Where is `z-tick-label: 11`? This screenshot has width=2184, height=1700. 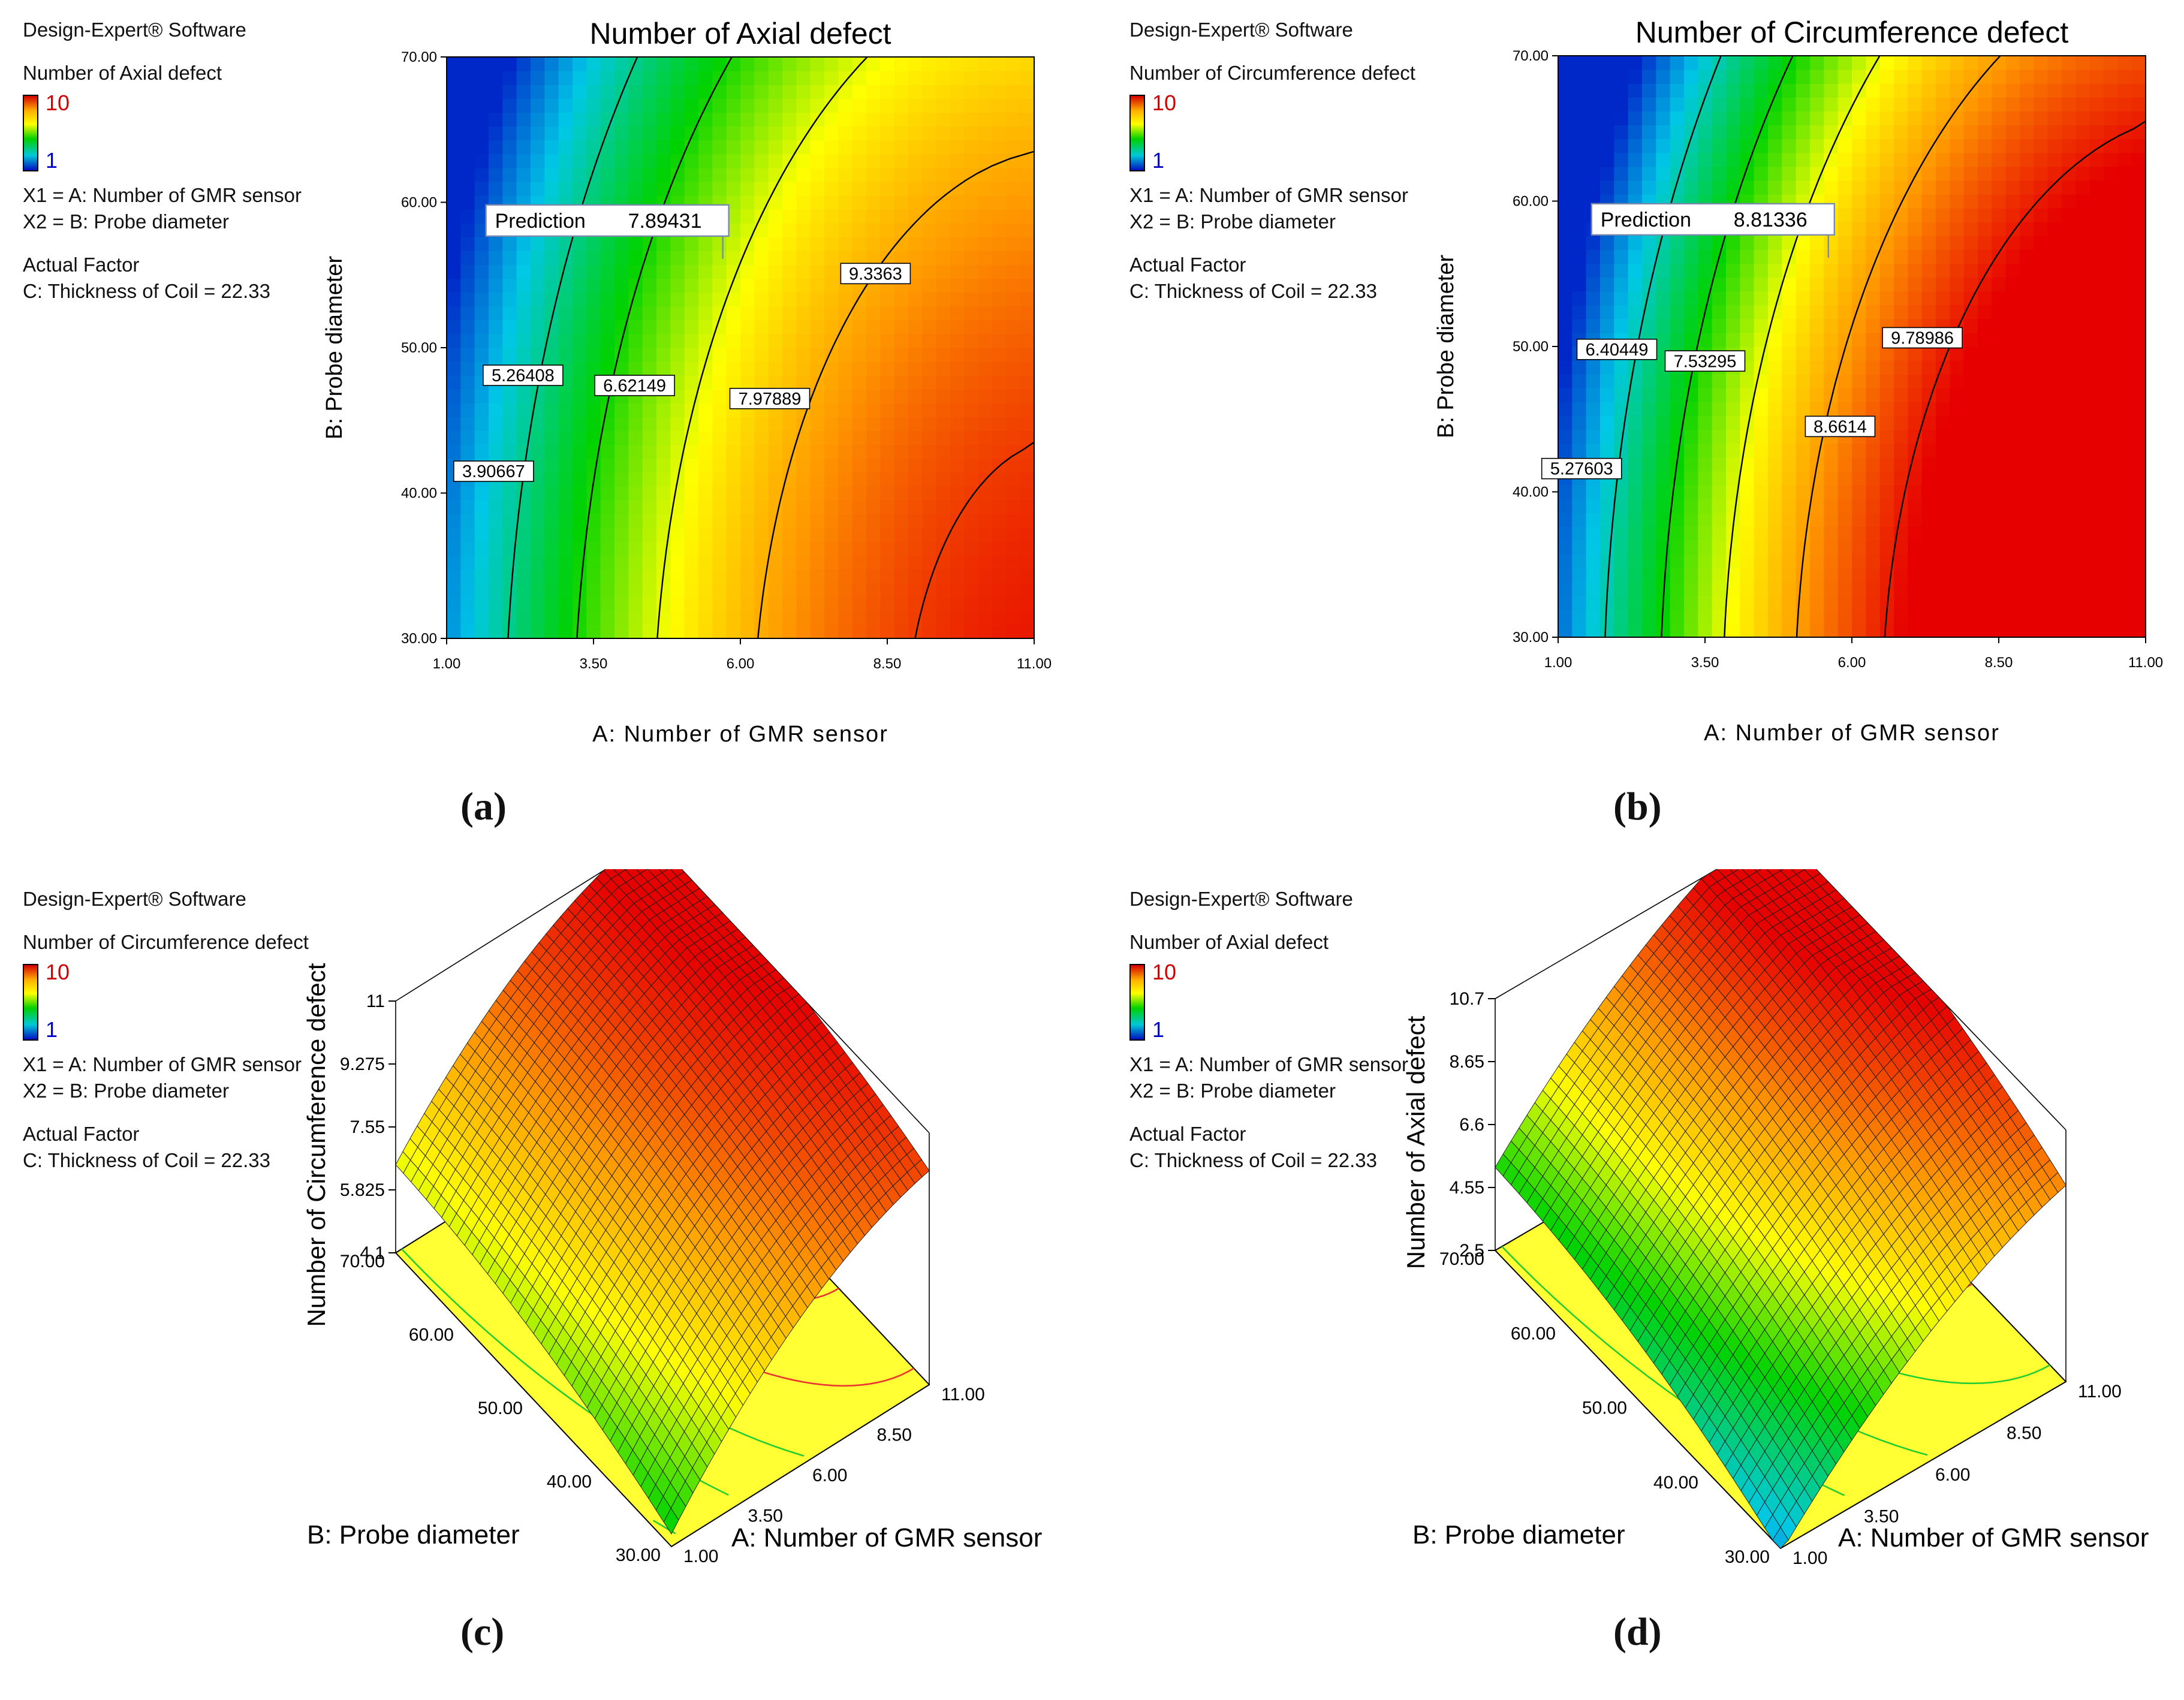 z-tick-label: 11 is located at coordinates (375, 1001).